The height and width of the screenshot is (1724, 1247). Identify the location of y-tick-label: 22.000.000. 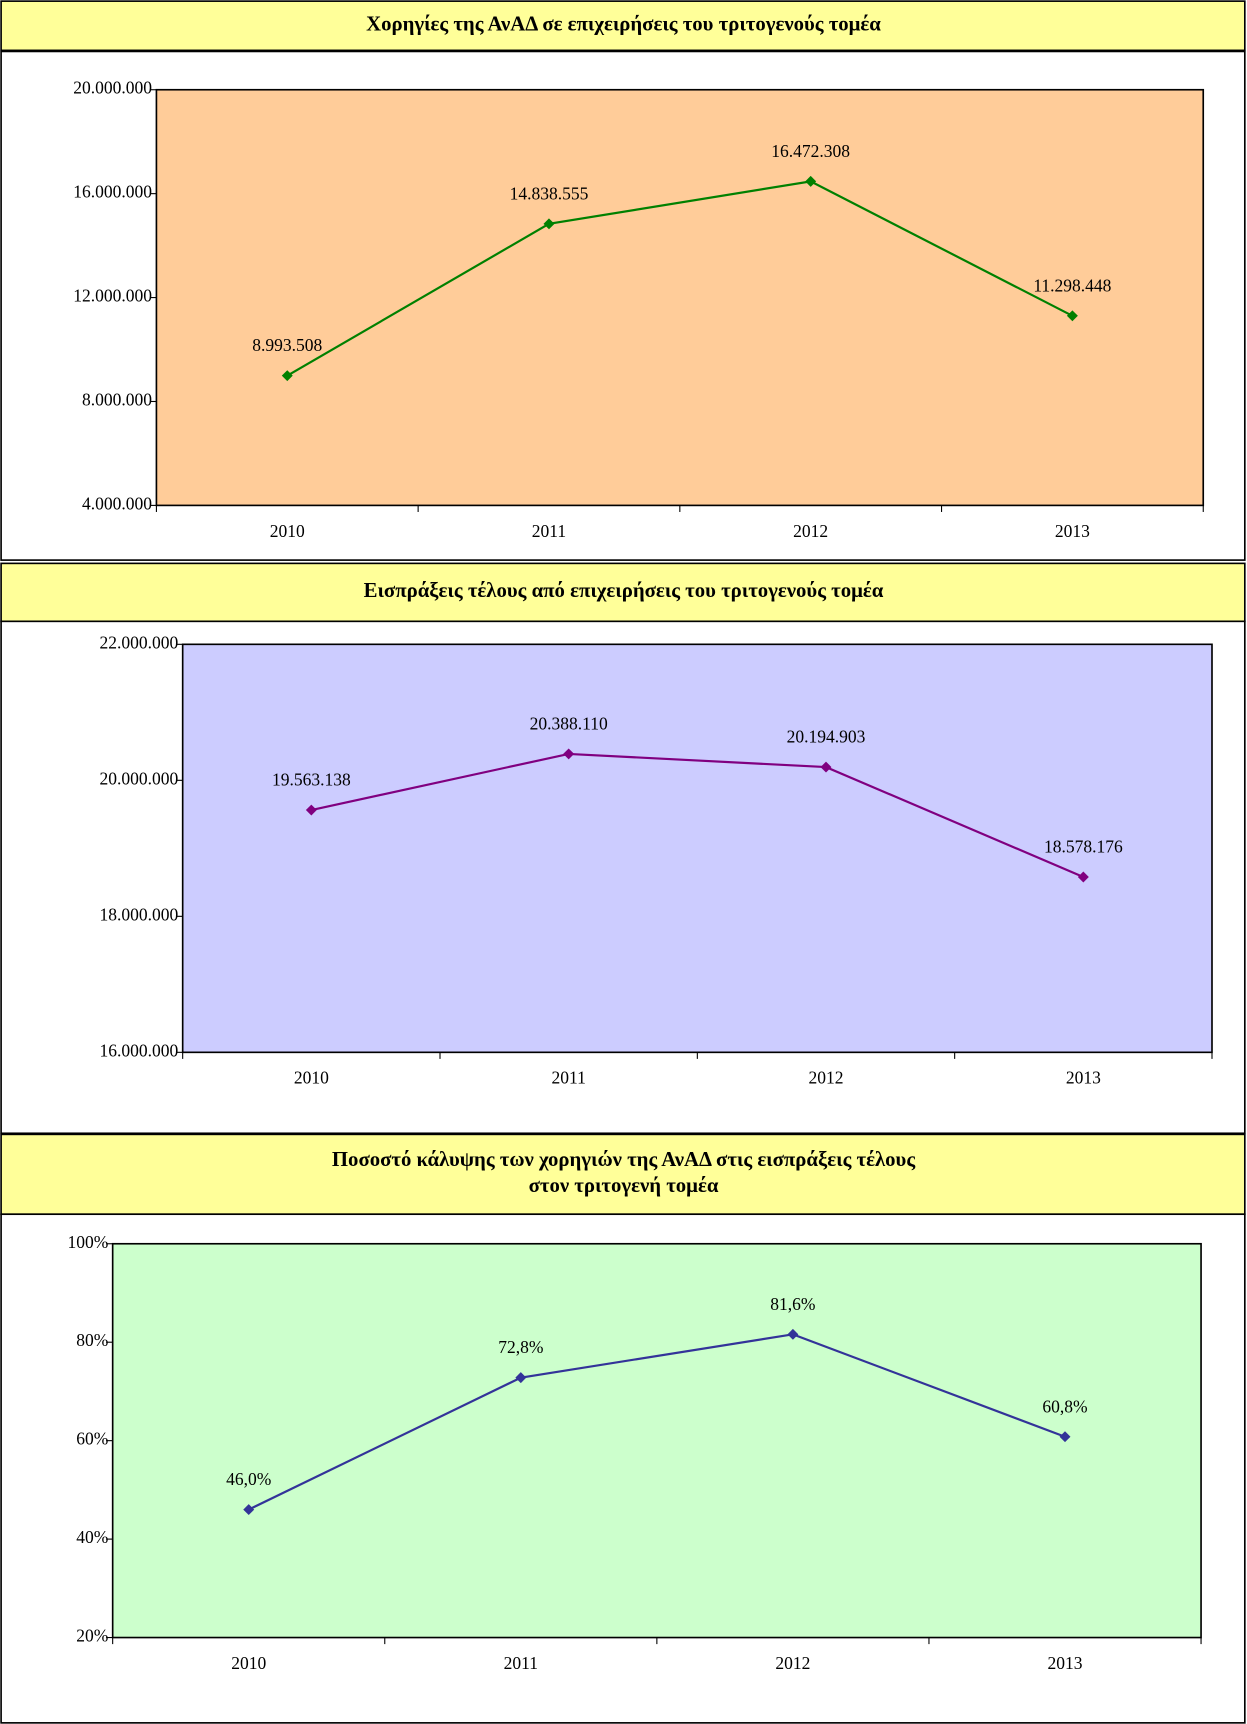
(139, 642).